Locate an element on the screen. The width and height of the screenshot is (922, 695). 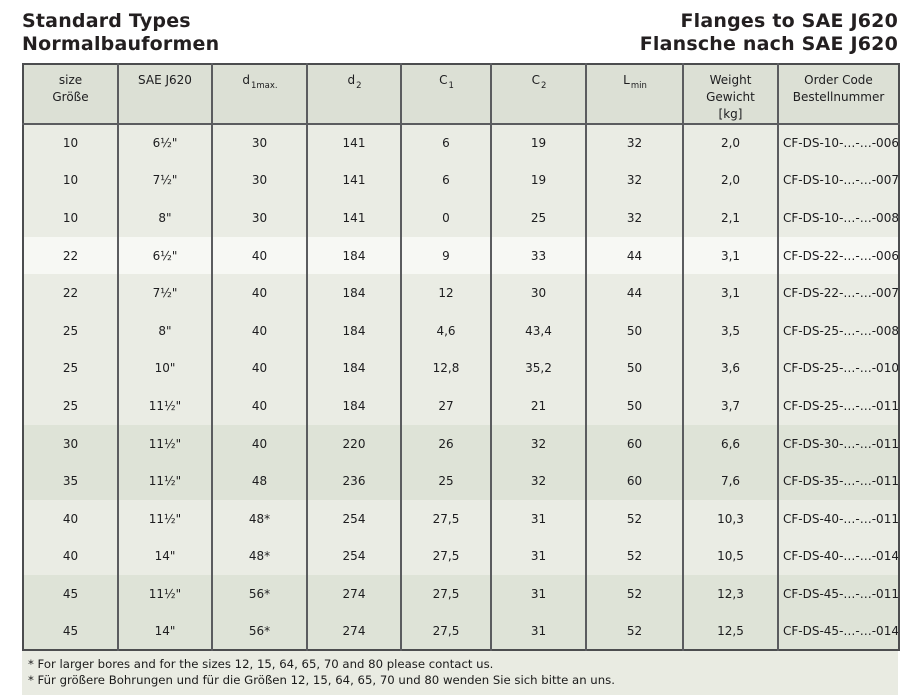
data-cell: 56* is located at coordinates (259, 631).